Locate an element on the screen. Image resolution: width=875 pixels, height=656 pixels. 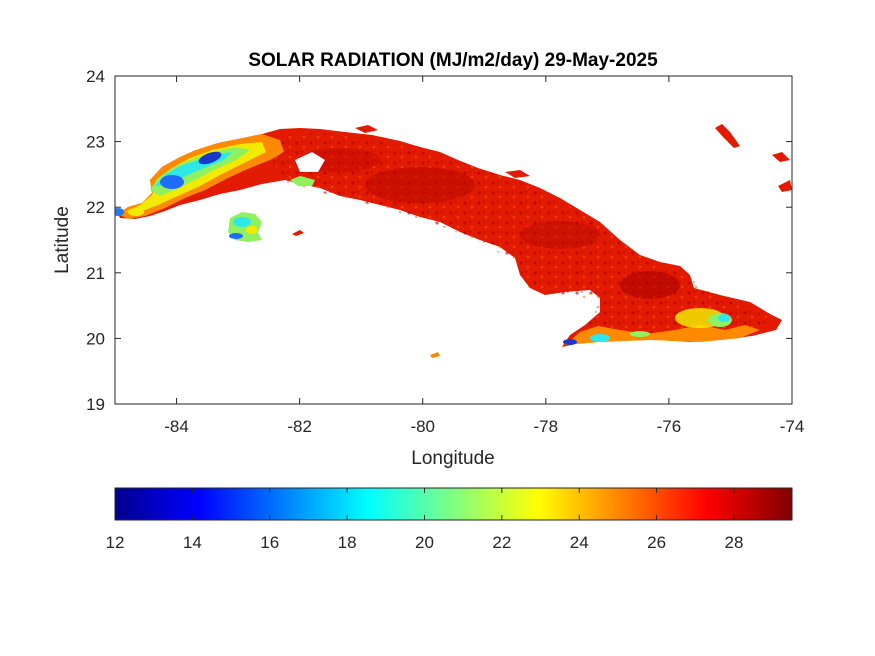
y-tick-label: 19 is located at coordinates (95, 404).